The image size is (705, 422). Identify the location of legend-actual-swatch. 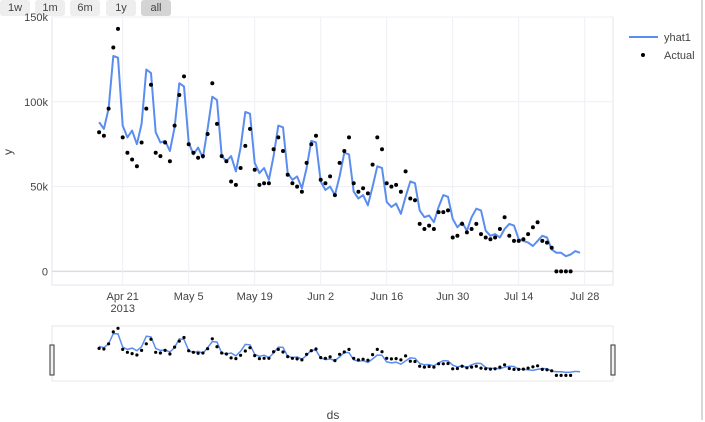
(643, 55).